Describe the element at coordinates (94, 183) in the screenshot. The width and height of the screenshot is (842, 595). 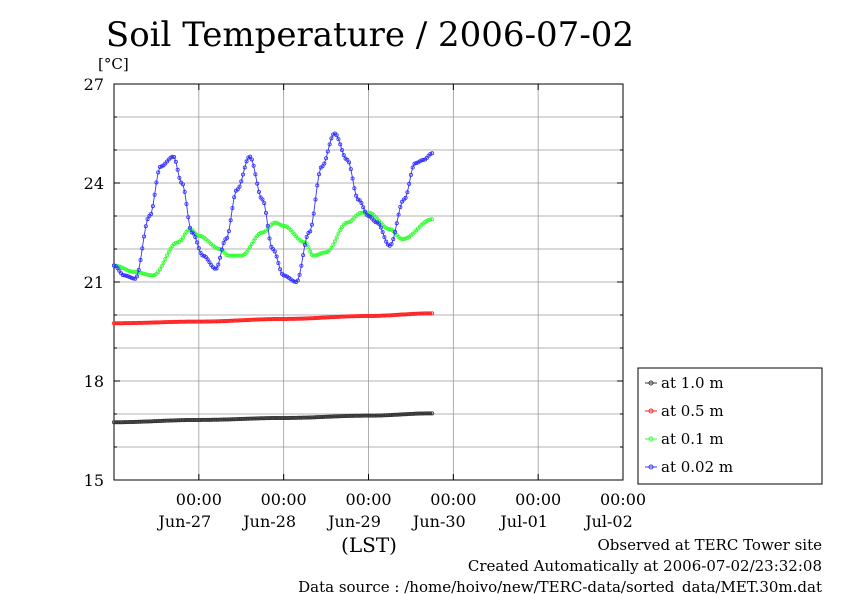
I see `y-tick-label: 24` at that location.